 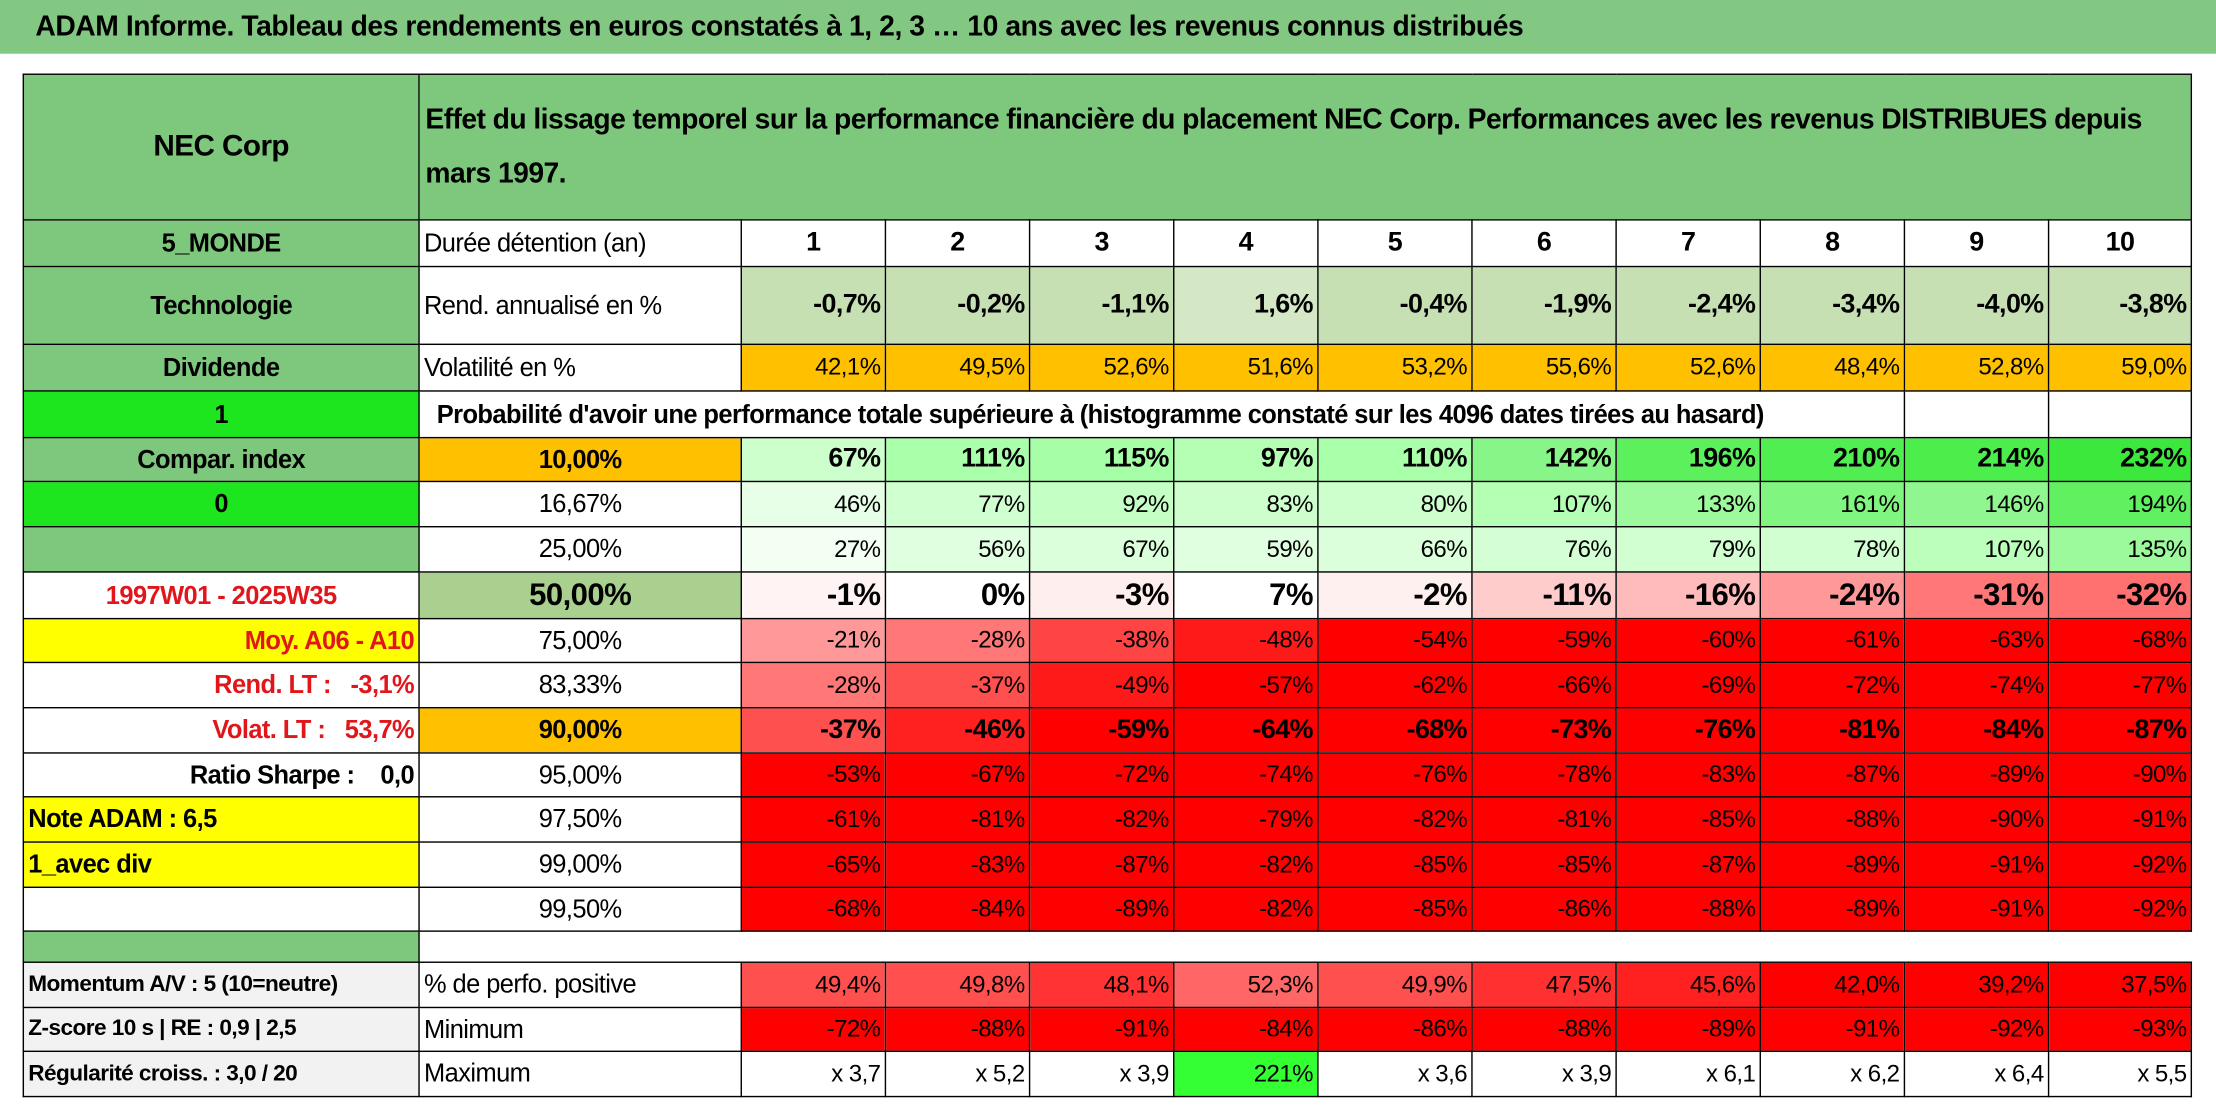 What do you see at coordinates (1395, 685) in the screenshot?
I see `value-cell: -62%` at bounding box center [1395, 685].